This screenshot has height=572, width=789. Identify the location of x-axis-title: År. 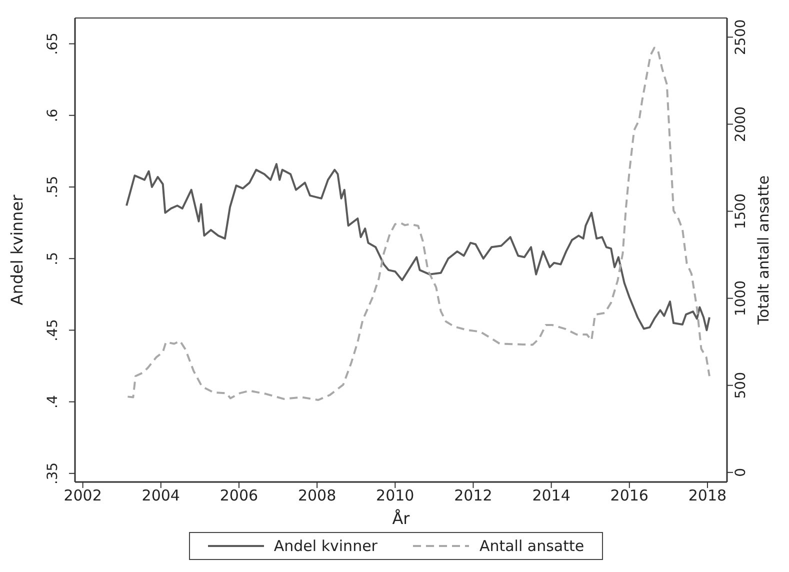
(401, 518).